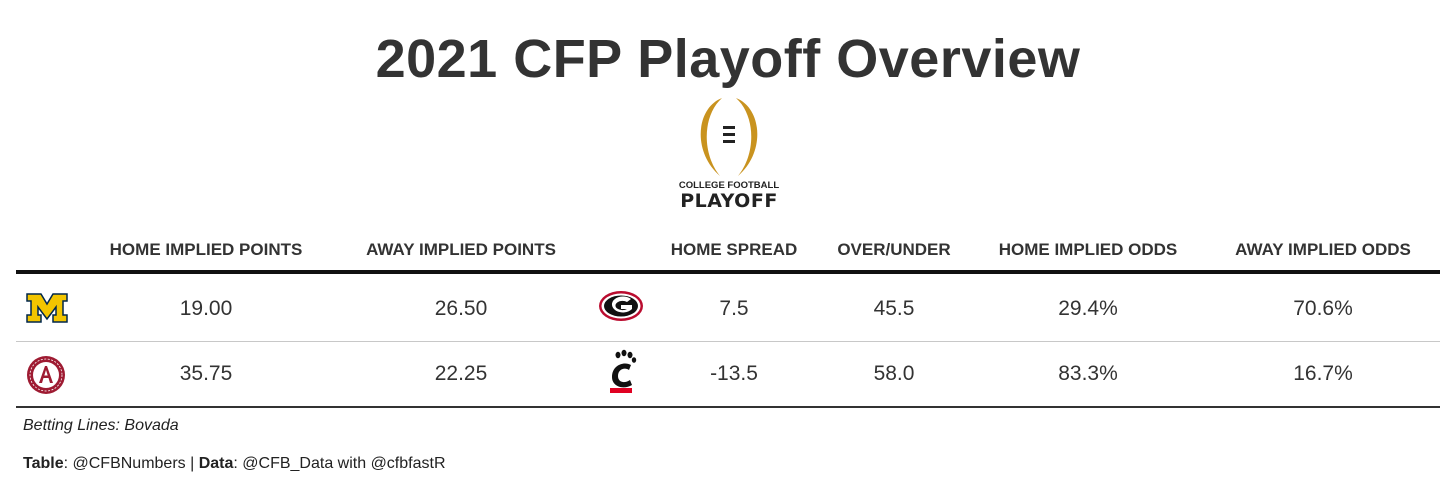 The height and width of the screenshot is (501, 1456). Describe the element at coordinates (461, 308) in the screenshot. I see `cell-away-implied-points: 26.50` at that location.